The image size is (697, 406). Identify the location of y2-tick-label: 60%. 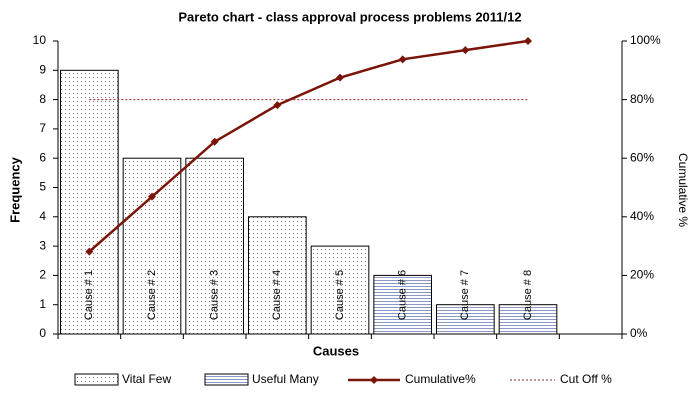
(642, 157).